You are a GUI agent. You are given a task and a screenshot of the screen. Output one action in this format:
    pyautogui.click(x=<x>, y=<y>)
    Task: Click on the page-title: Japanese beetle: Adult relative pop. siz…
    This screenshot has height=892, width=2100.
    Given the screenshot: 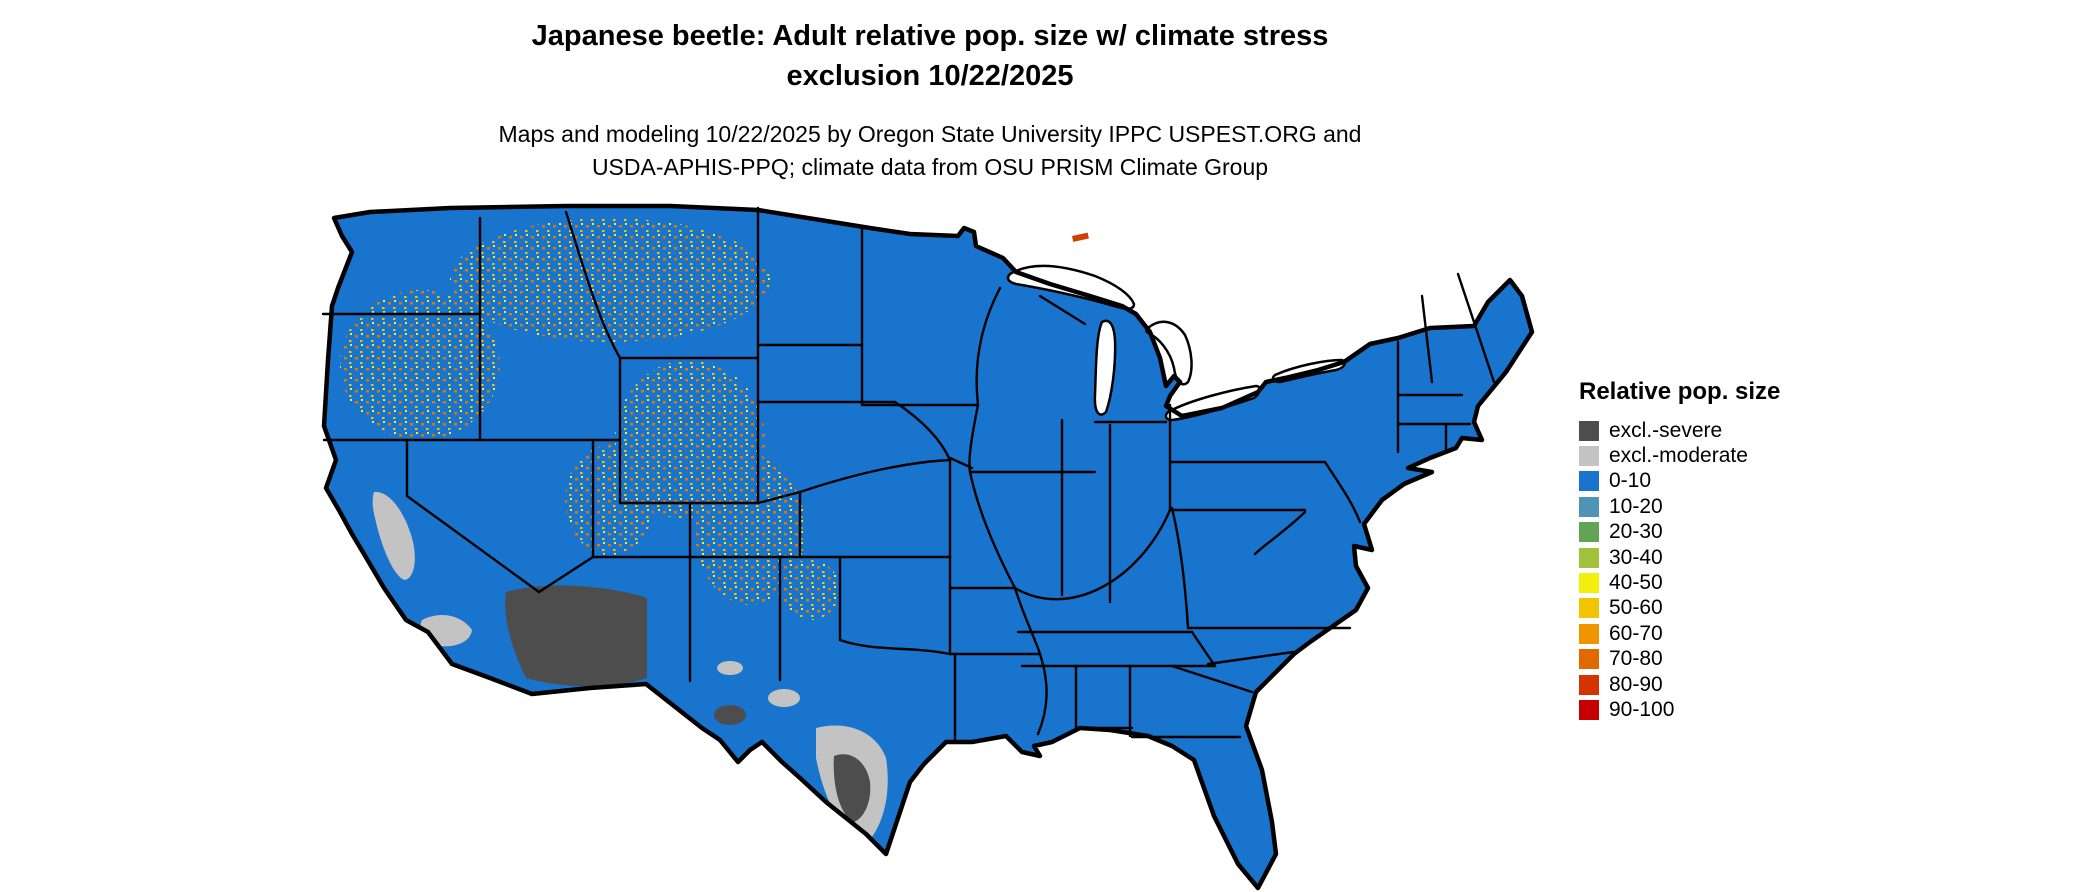 What is the action you would take?
    pyautogui.click(x=930, y=56)
    